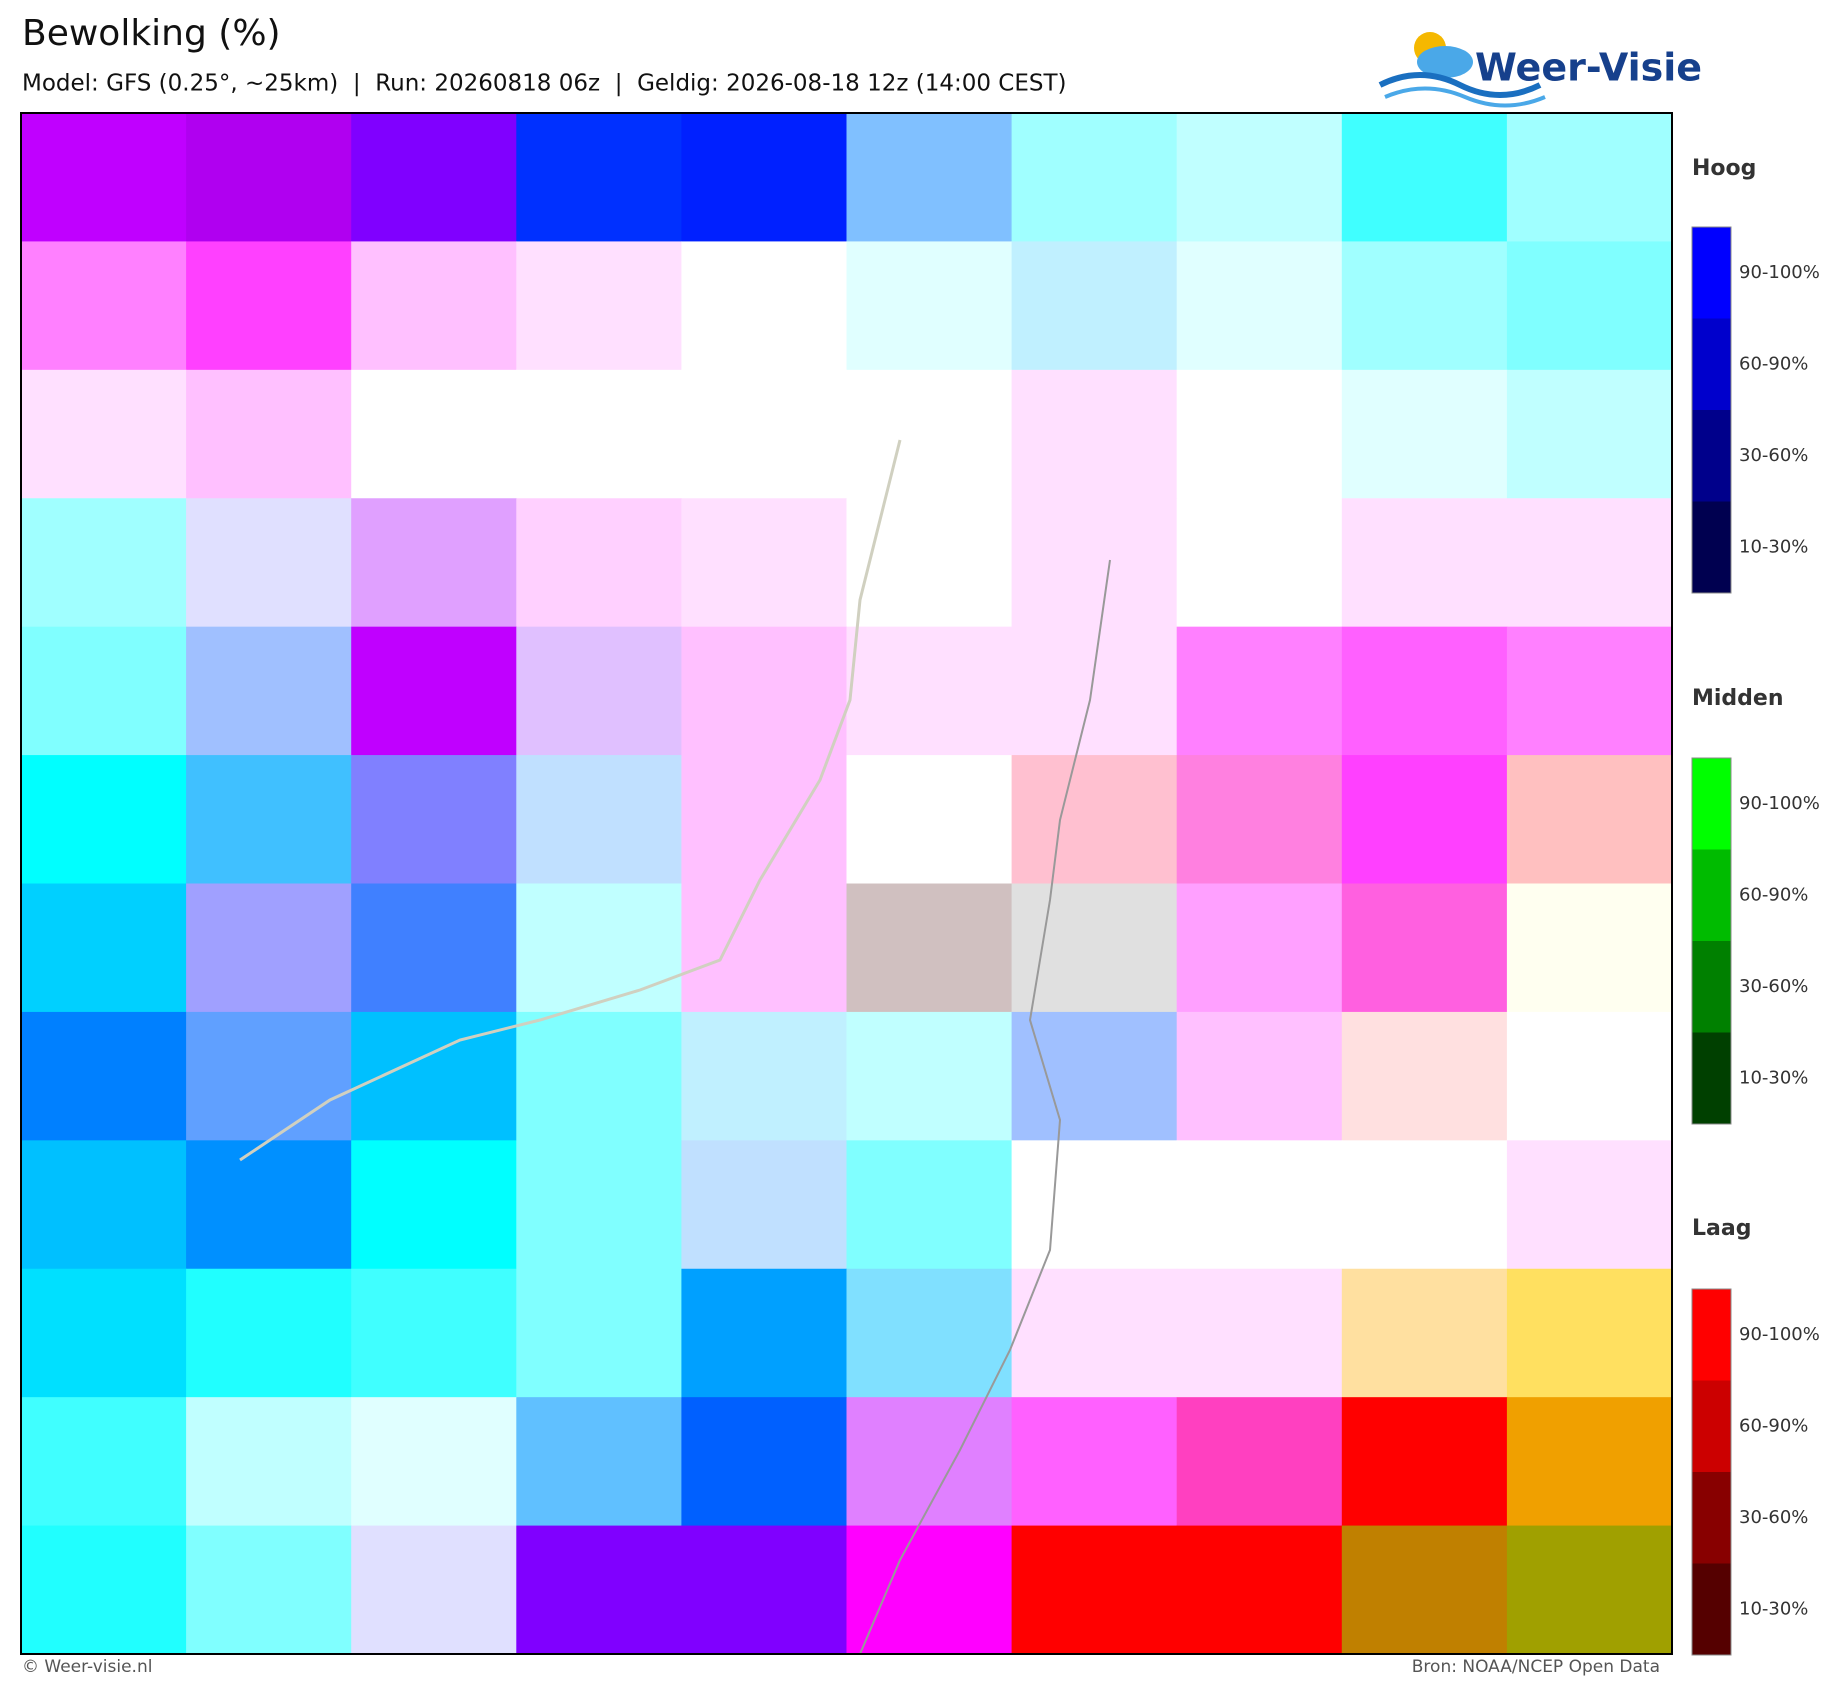 The image size is (1824, 1681). What do you see at coordinates (985, 1107) in the screenshot?
I see `border` at bounding box center [985, 1107].